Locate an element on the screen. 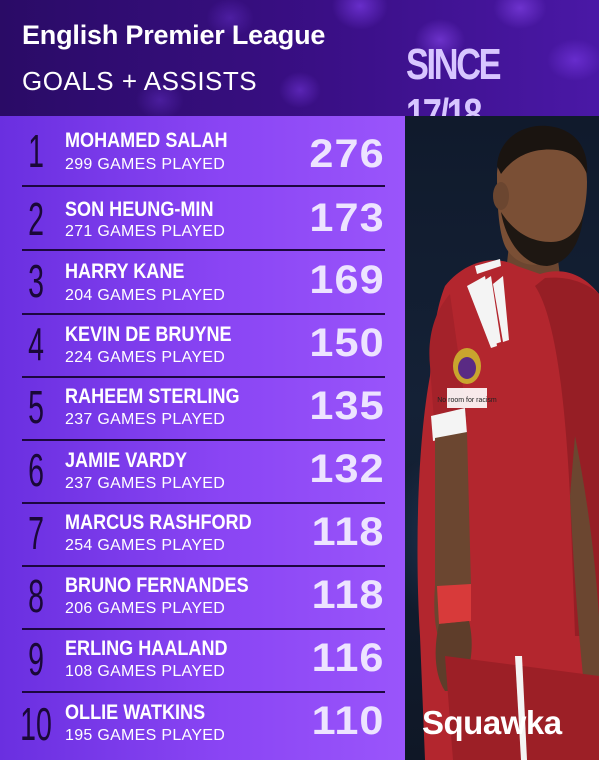 This screenshot has width=599, height=760. table-row: 2 SON HEUNG-MIN 271 GAMES PLAYED 173 is located at coordinates (202, 217).